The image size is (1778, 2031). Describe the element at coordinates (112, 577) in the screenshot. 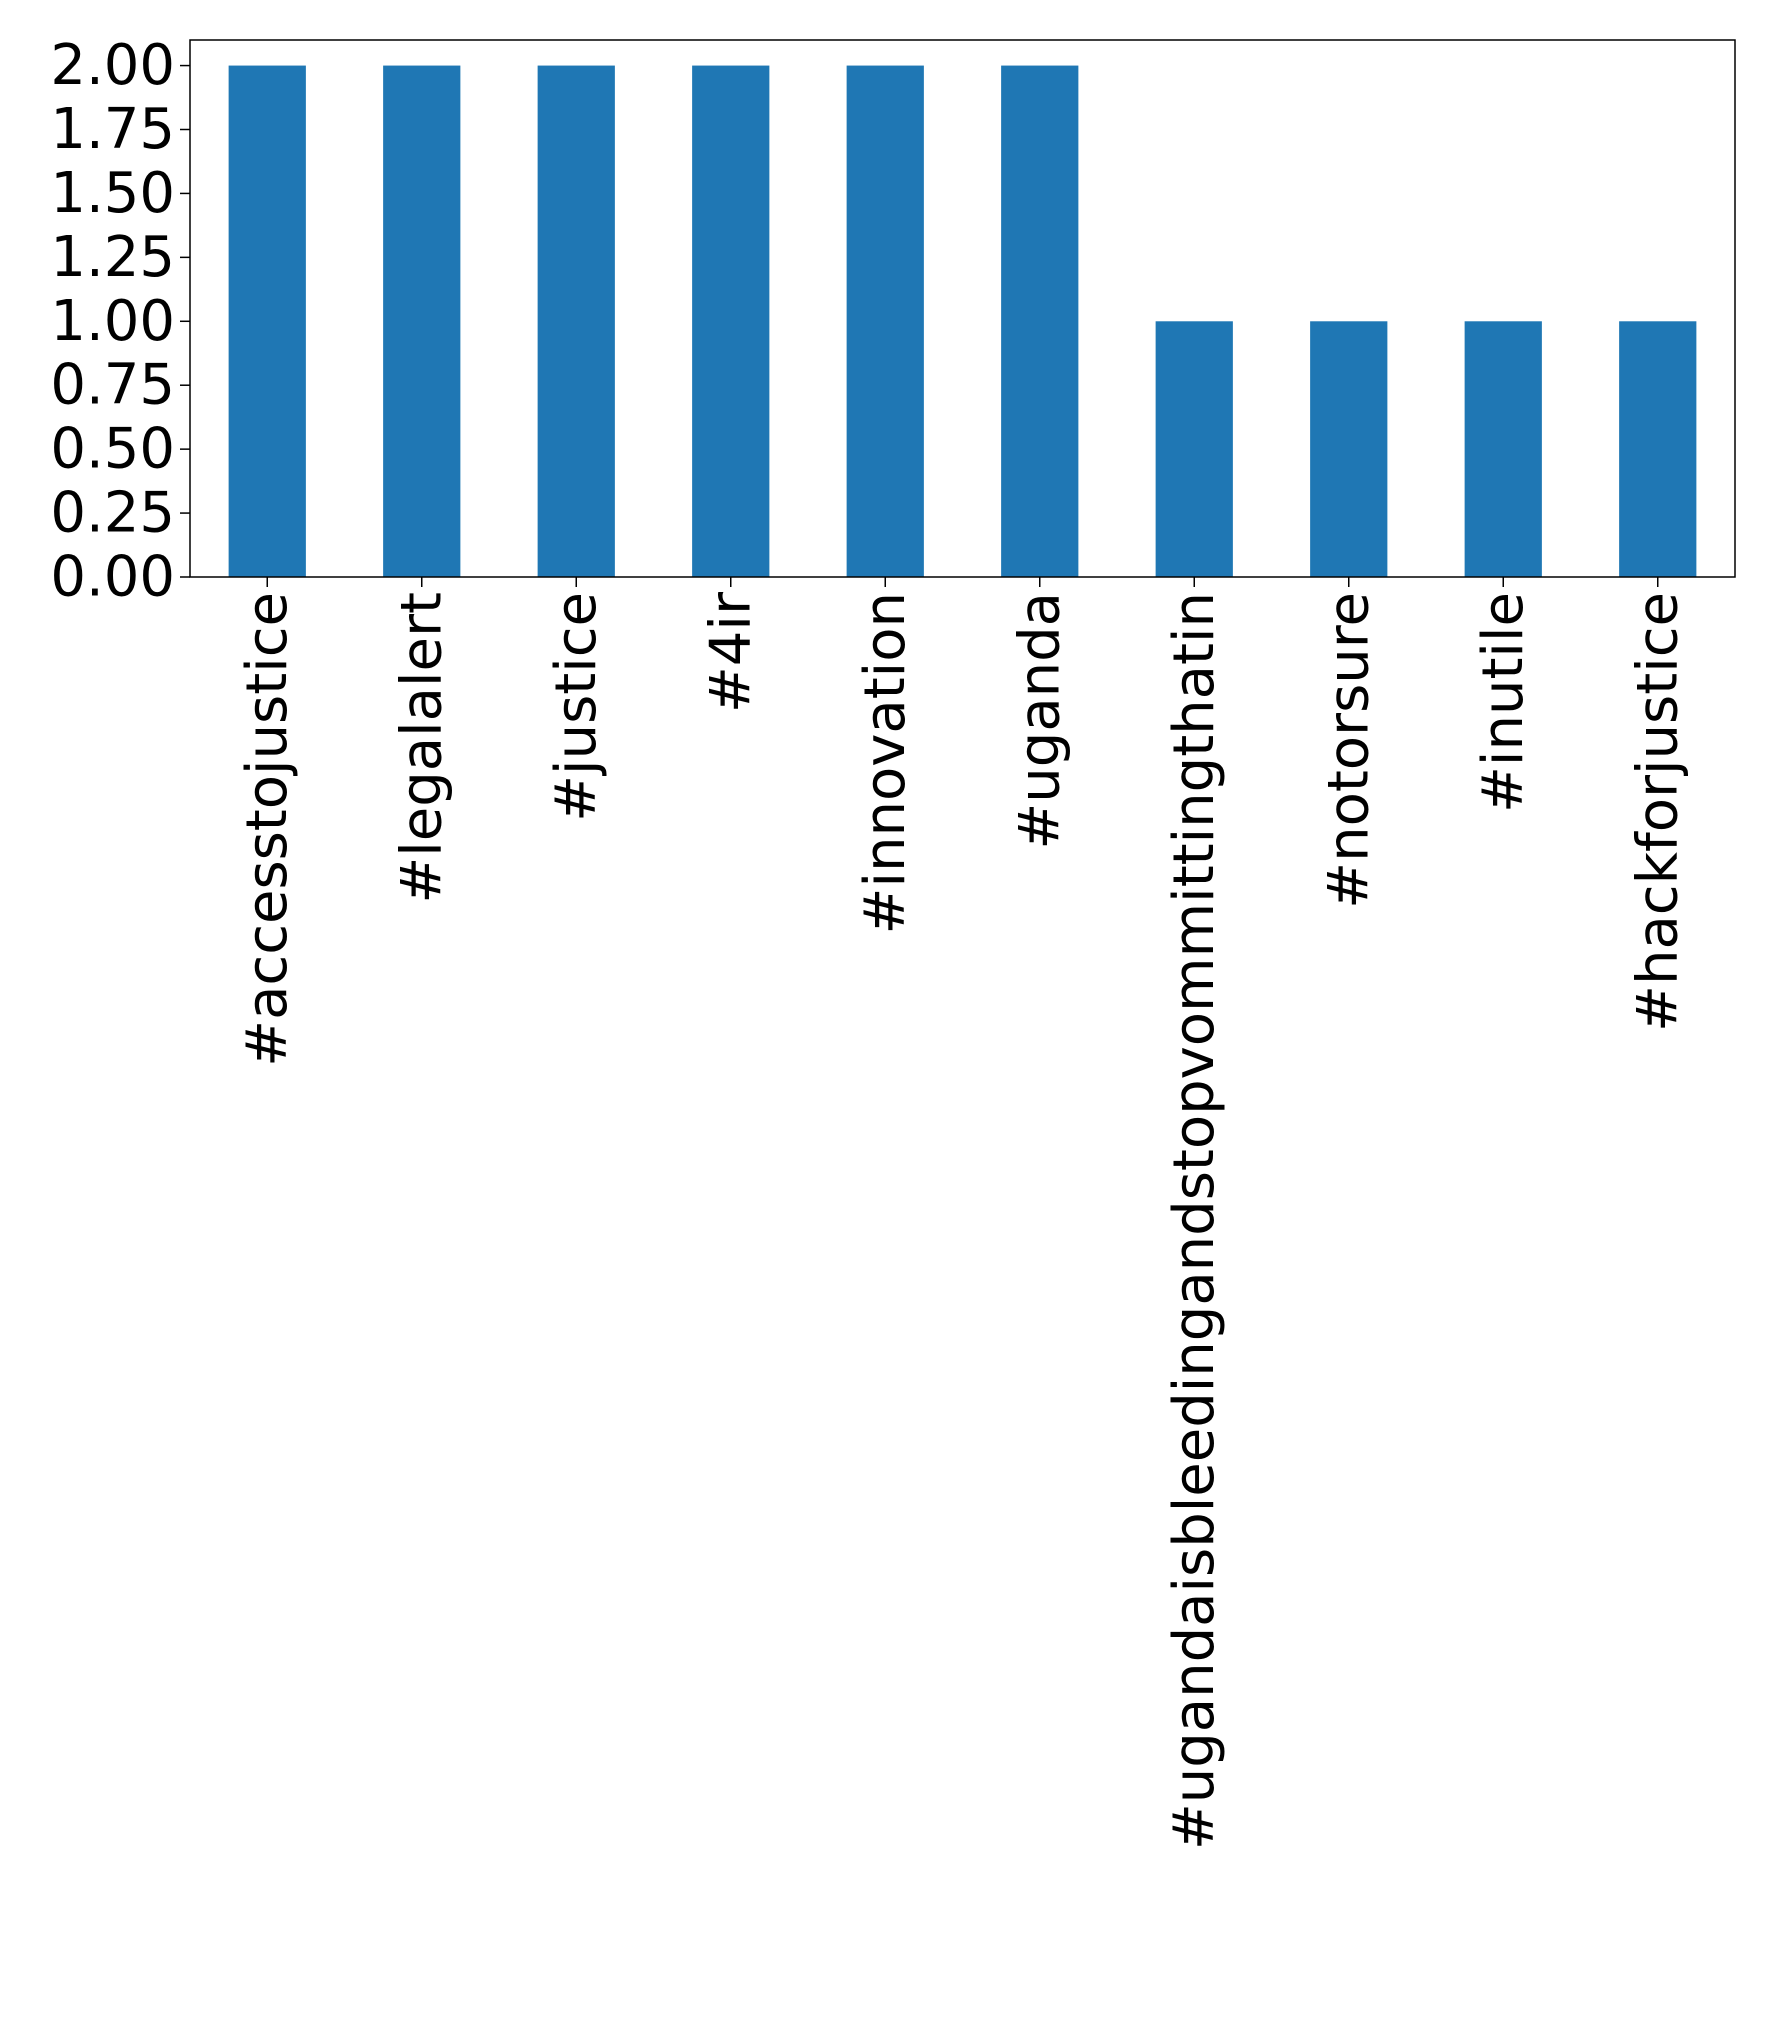

I see `y-tick-label-0: 0.00` at that location.